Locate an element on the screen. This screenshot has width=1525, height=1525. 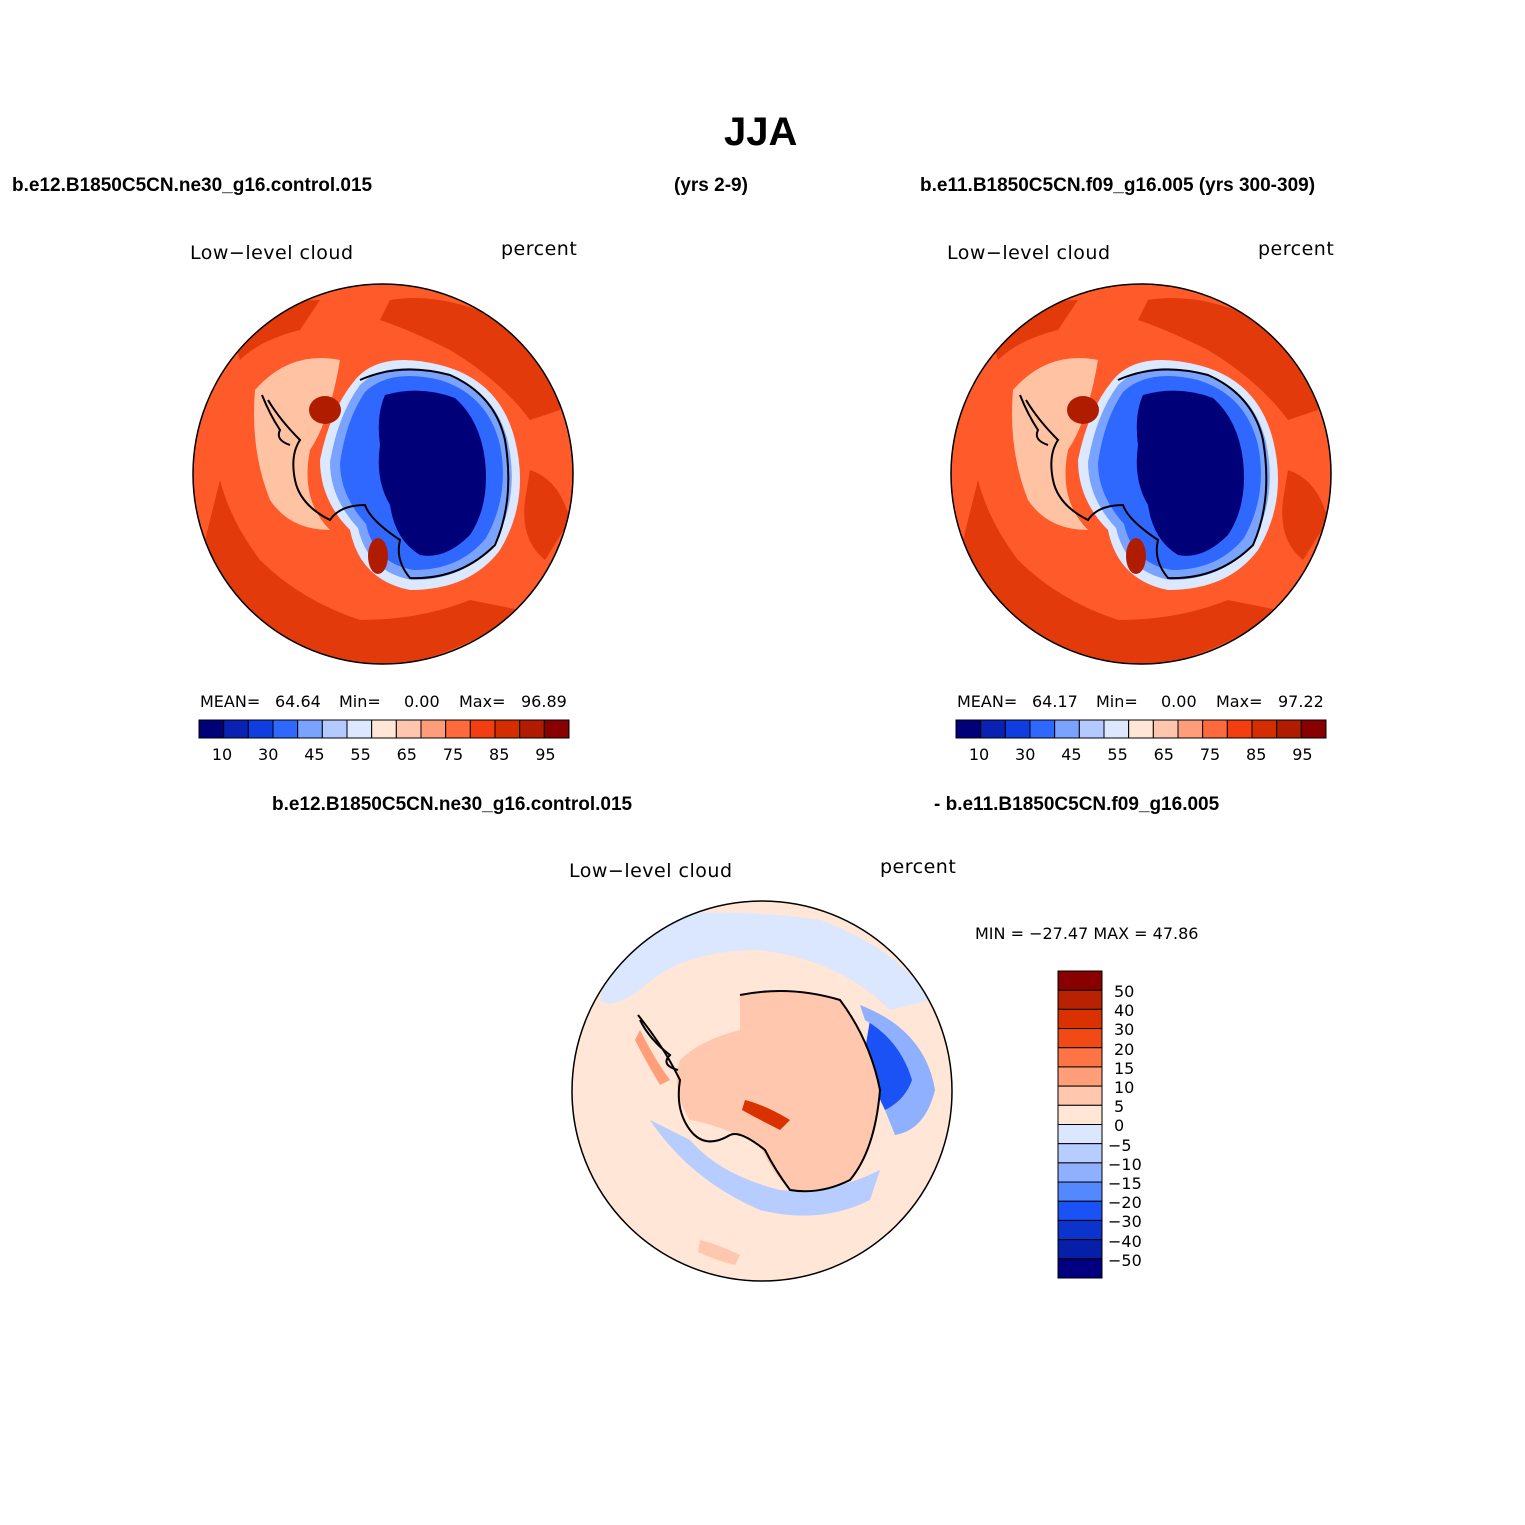
panel1-mean-label: MEAN= is located at coordinates (230, 701).